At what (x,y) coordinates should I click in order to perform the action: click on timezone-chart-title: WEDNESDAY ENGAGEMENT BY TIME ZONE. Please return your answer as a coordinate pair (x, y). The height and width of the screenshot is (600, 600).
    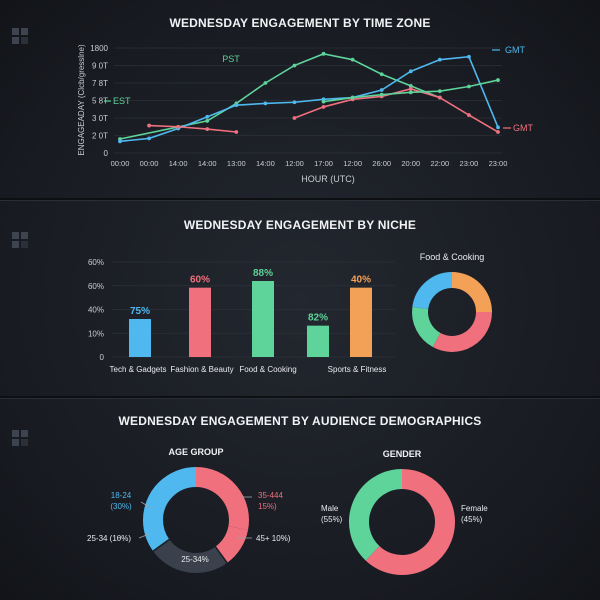
    Looking at the image, I should click on (300, 23).